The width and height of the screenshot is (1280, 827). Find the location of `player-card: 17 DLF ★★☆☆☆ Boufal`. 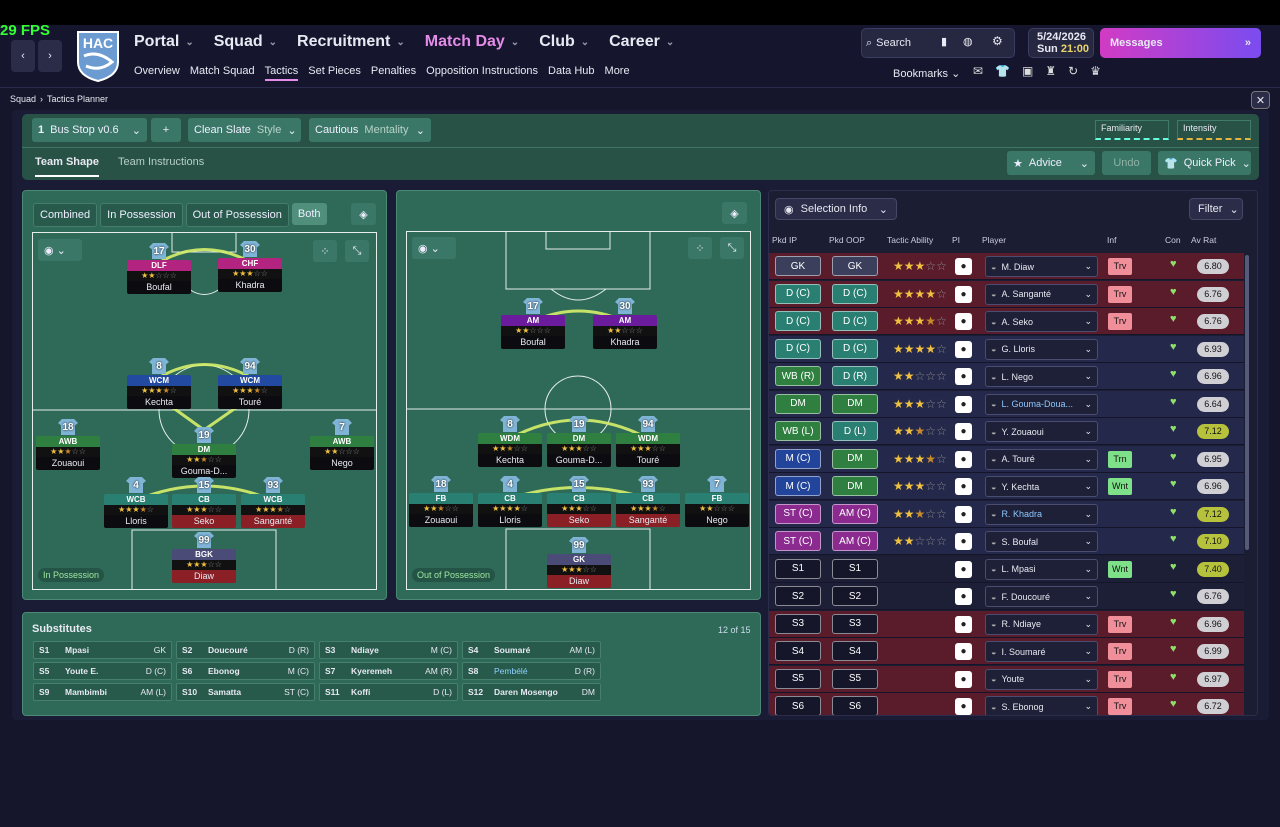

player-card: 17 DLF ★★☆☆☆ Boufal is located at coordinates (159, 268).